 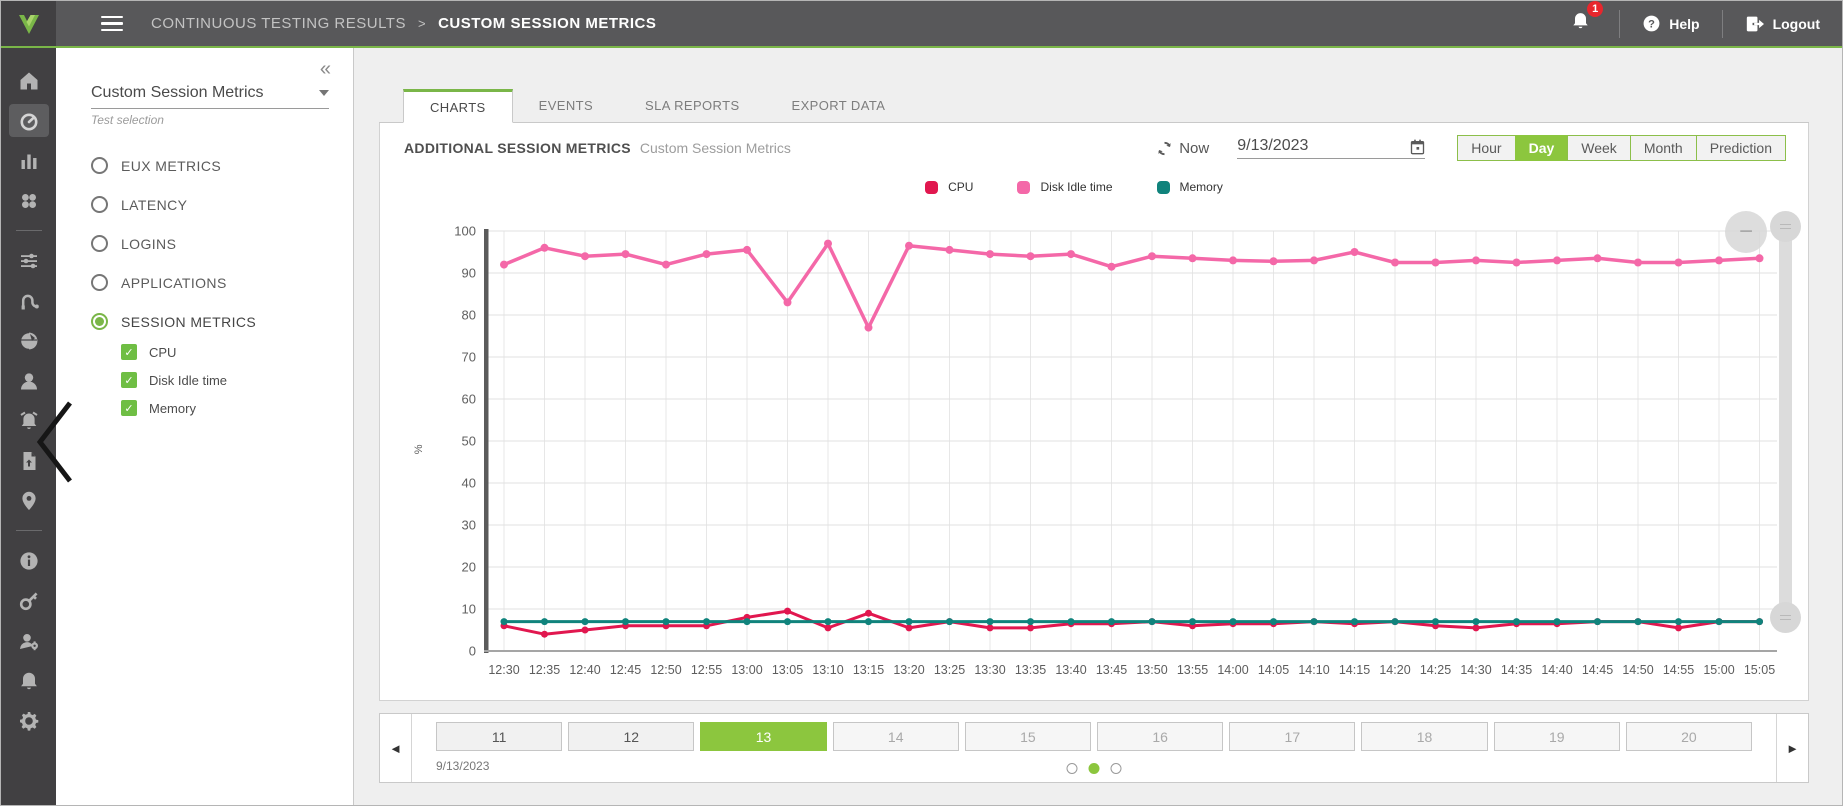 I want to click on day-button-16: 16, so click(x=1160, y=736).